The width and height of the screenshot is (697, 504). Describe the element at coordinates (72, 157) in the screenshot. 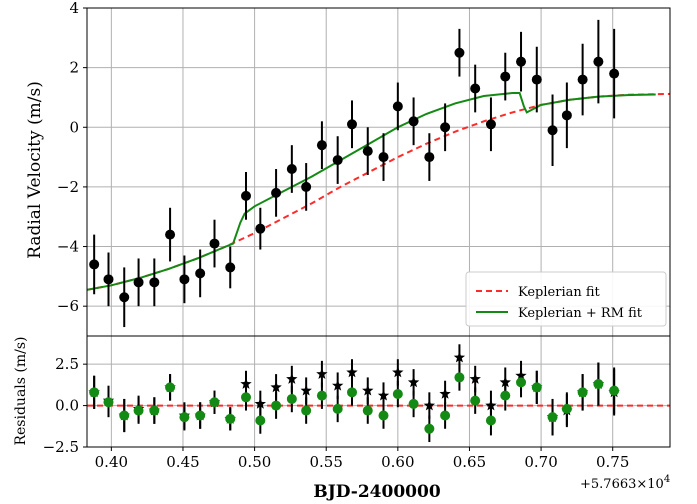

I see `rv-y-ticks: −6 −4 −2 0 2 4` at that location.